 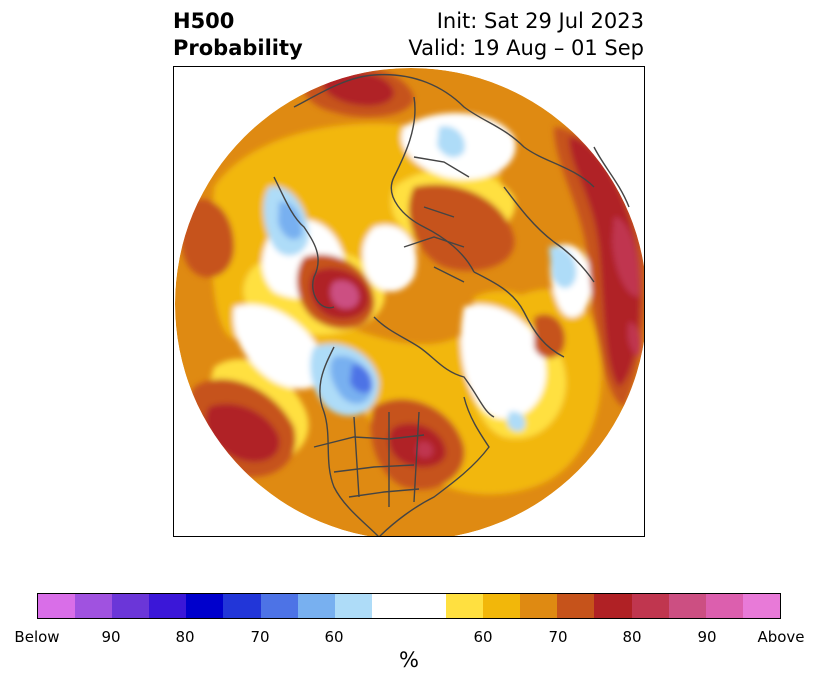 I want to click on colorbar-tick-below: Below, so click(x=37, y=637).